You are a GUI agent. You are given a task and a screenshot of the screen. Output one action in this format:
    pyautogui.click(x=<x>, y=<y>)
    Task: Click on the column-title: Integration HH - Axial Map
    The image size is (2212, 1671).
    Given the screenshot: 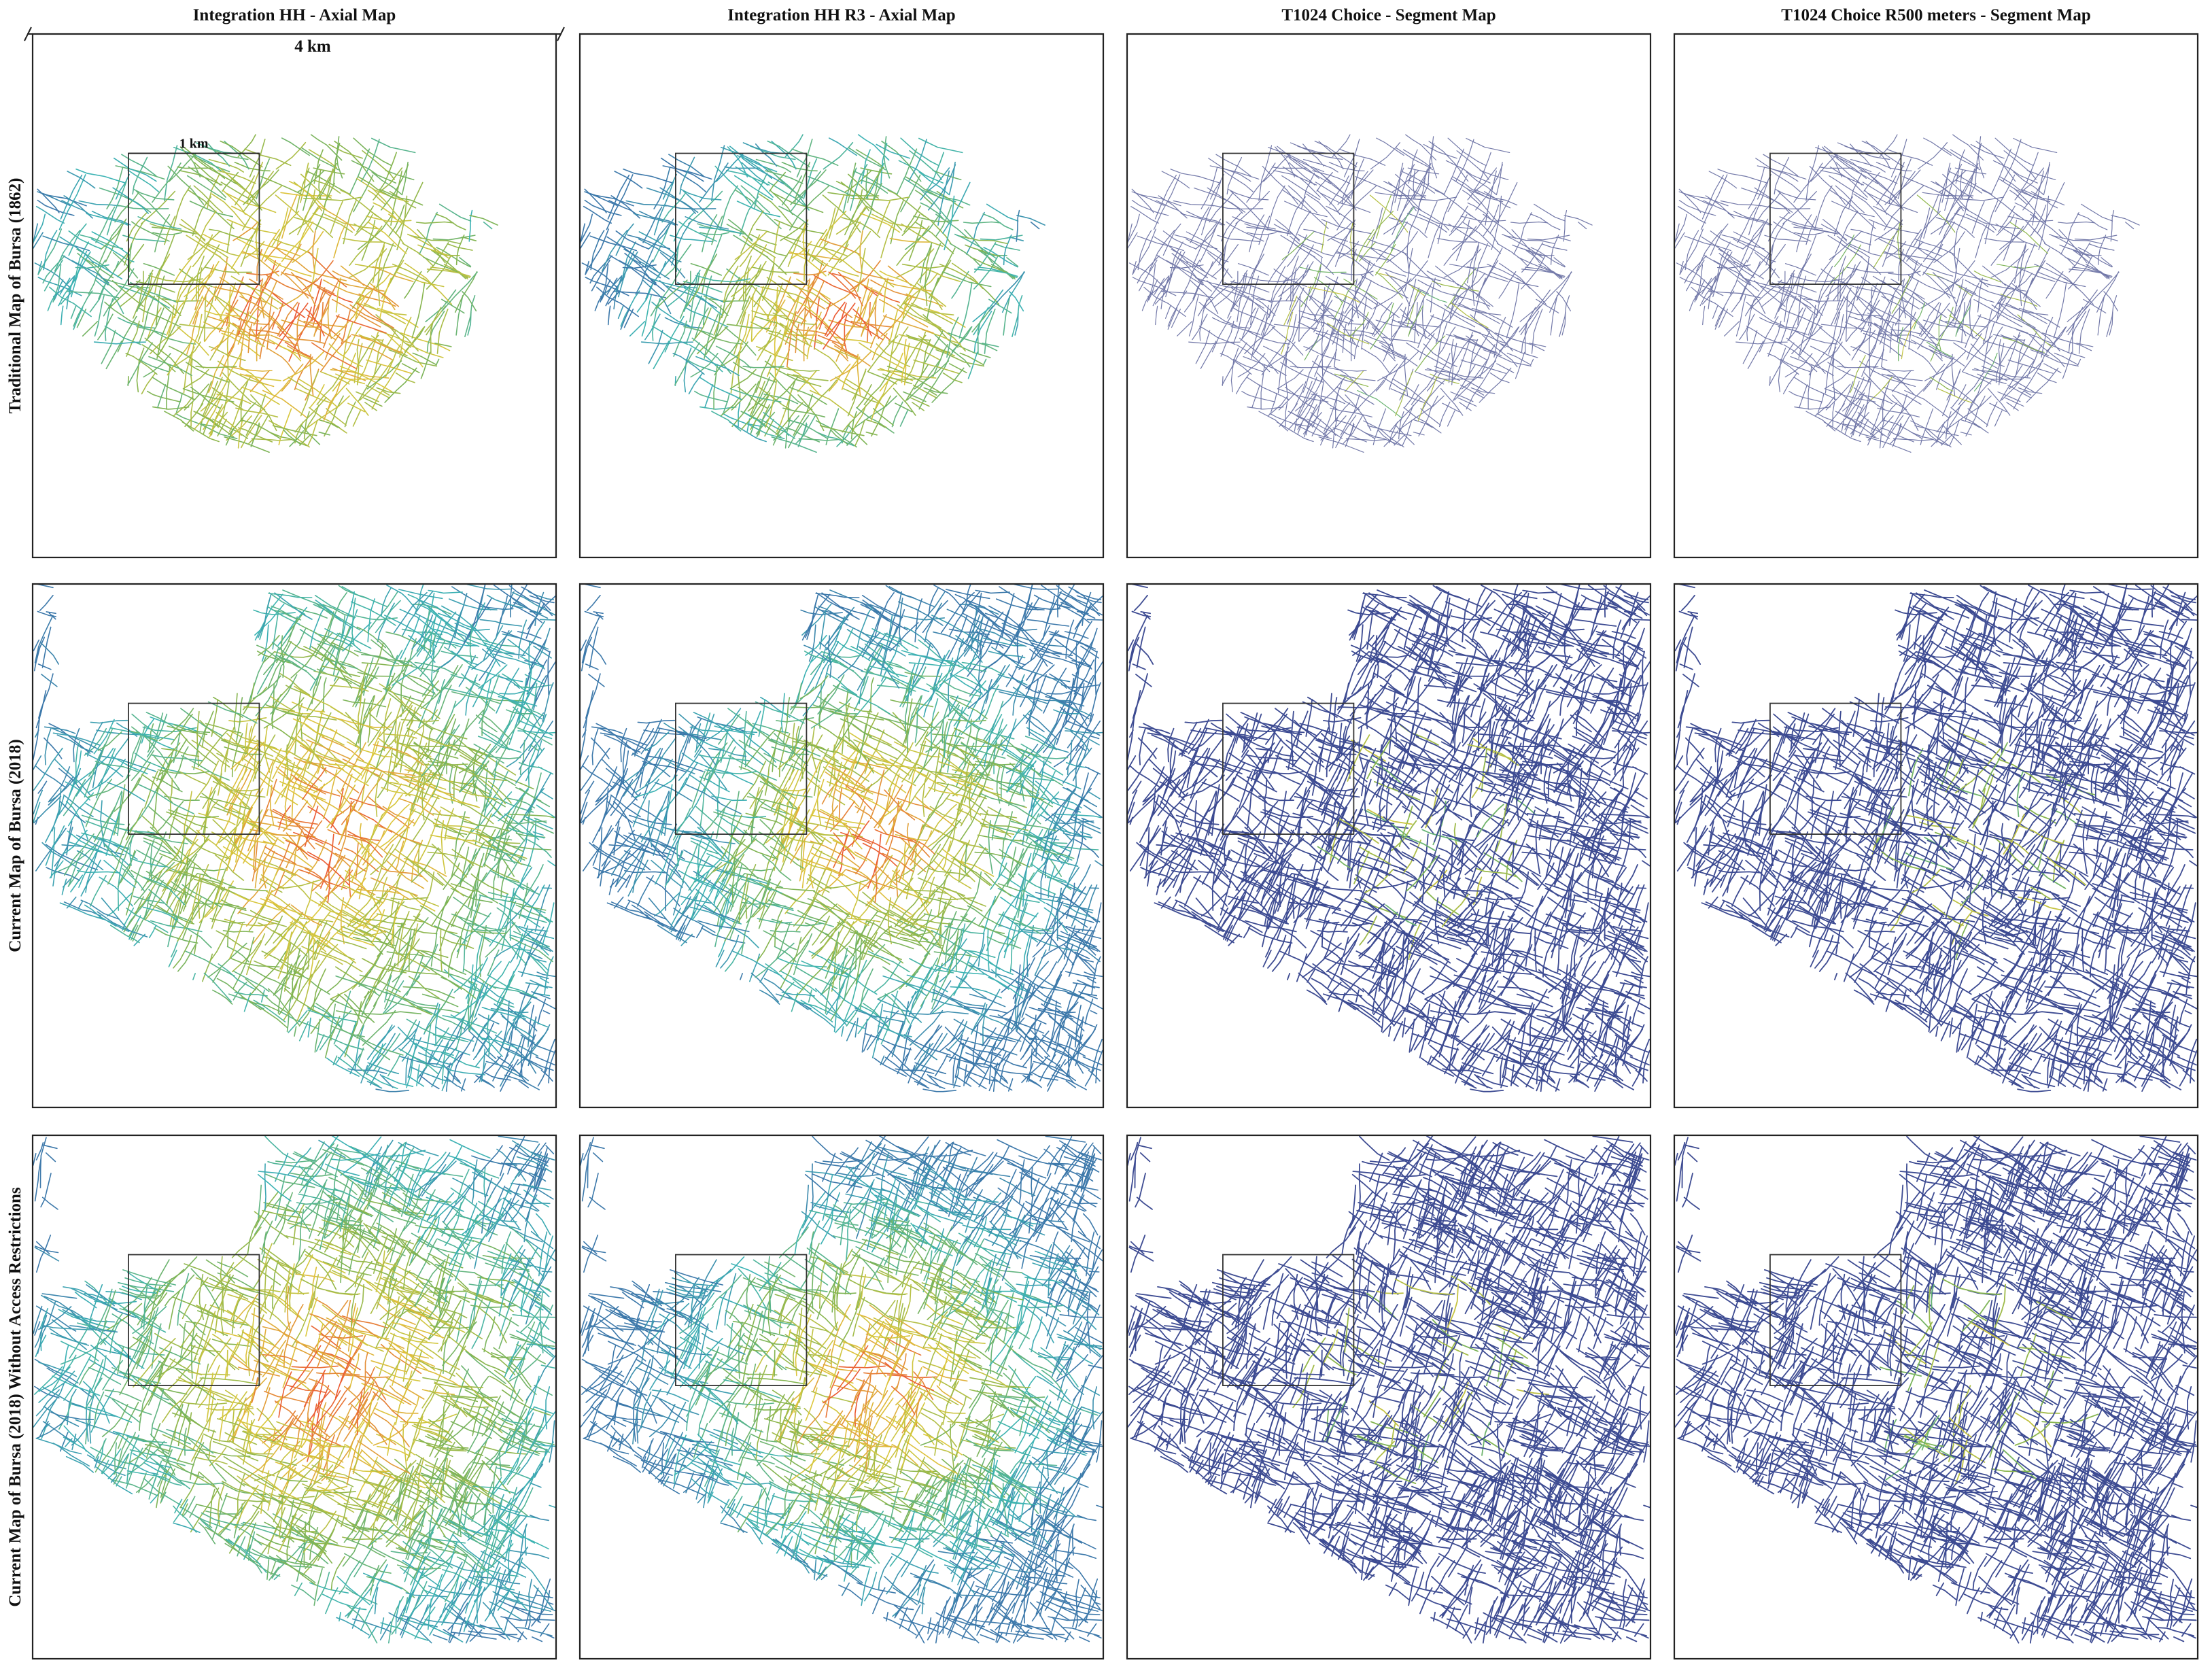 What is the action you would take?
    pyautogui.click(x=294, y=15)
    